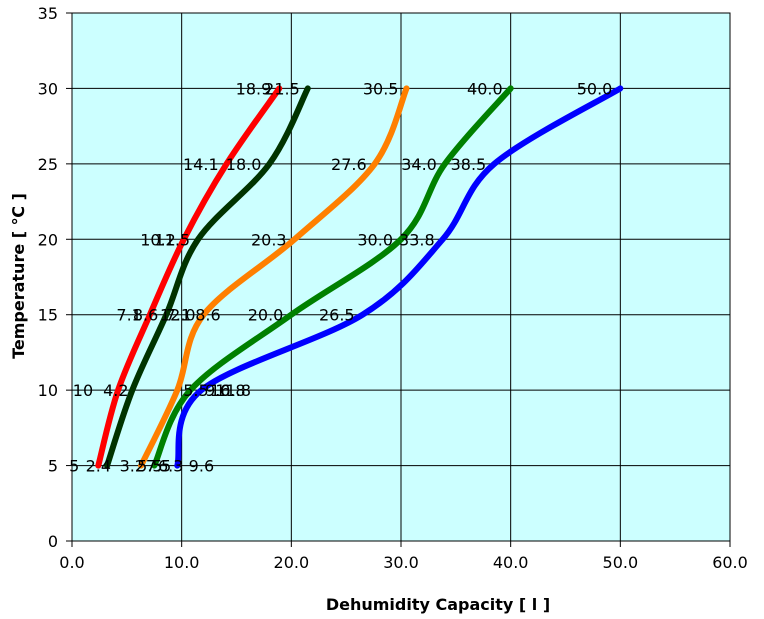  I want to click on data-label: 27.6, so click(349, 164).